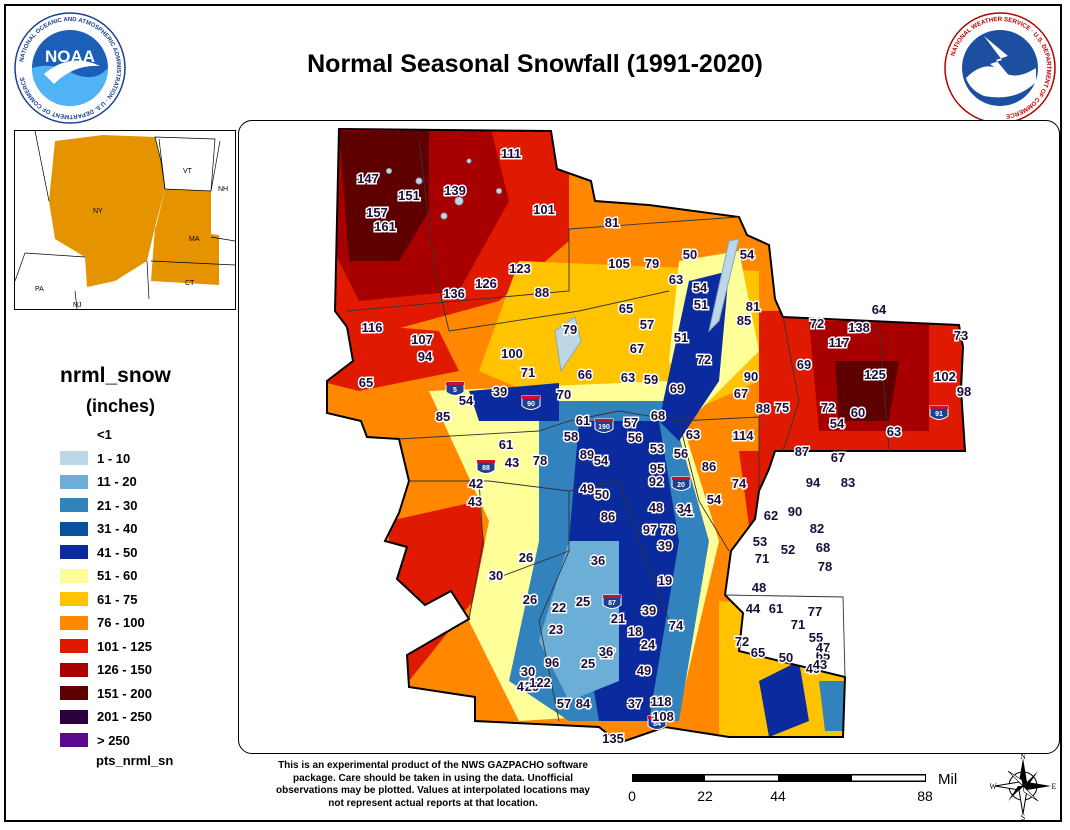 The image size is (1070, 830). I want to click on legend-label: 126 - 150, so click(124, 670).